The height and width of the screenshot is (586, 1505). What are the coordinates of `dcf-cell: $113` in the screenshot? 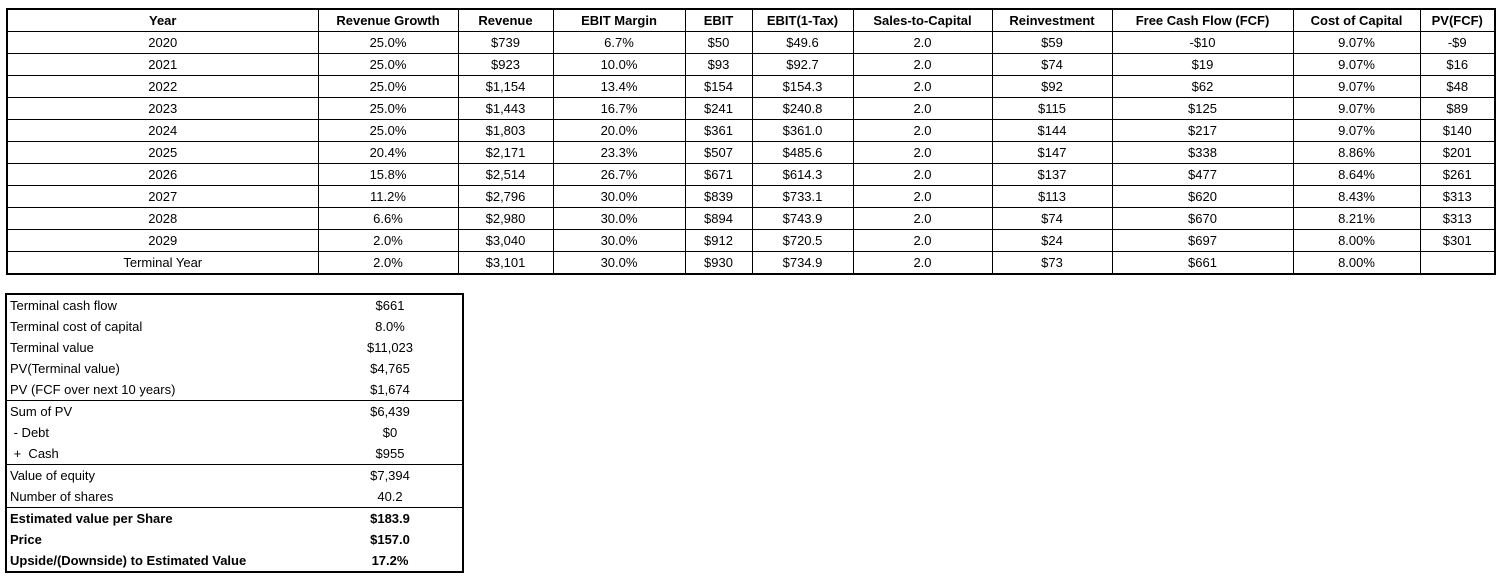 It's located at (1052, 196).